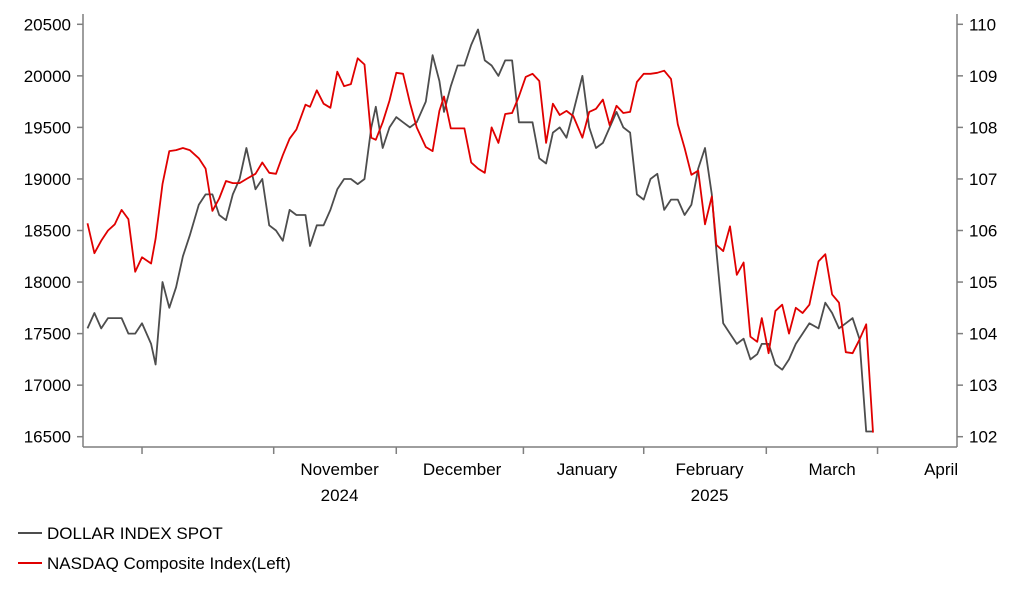 The height and width of the screenshot is (597, 1022). Describe the element at coordinates (983, 437) in the screenshot. I see `y-tick-label-right: 102` at that location.